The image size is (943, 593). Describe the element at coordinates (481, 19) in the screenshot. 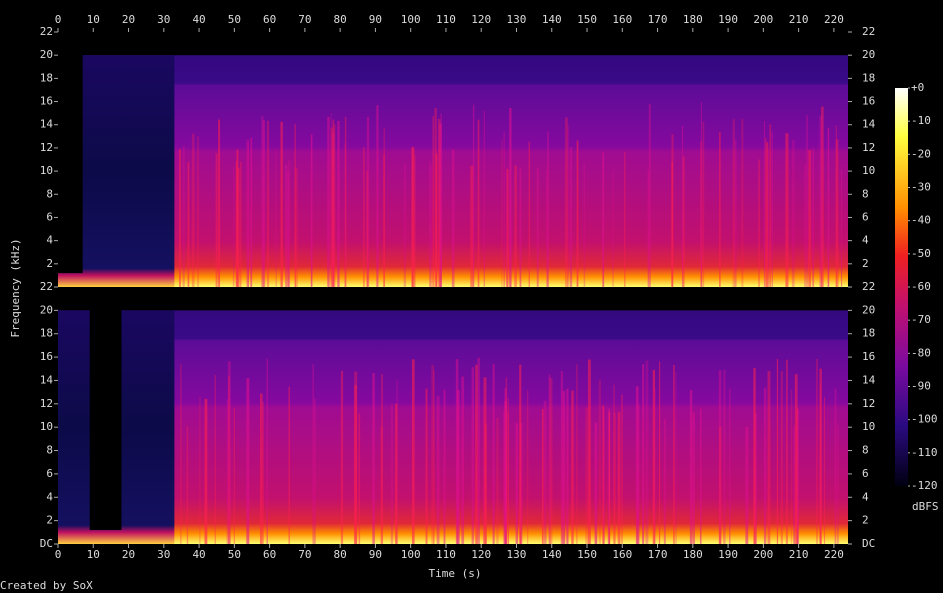

I see `x-tick-label: 120` at that location.